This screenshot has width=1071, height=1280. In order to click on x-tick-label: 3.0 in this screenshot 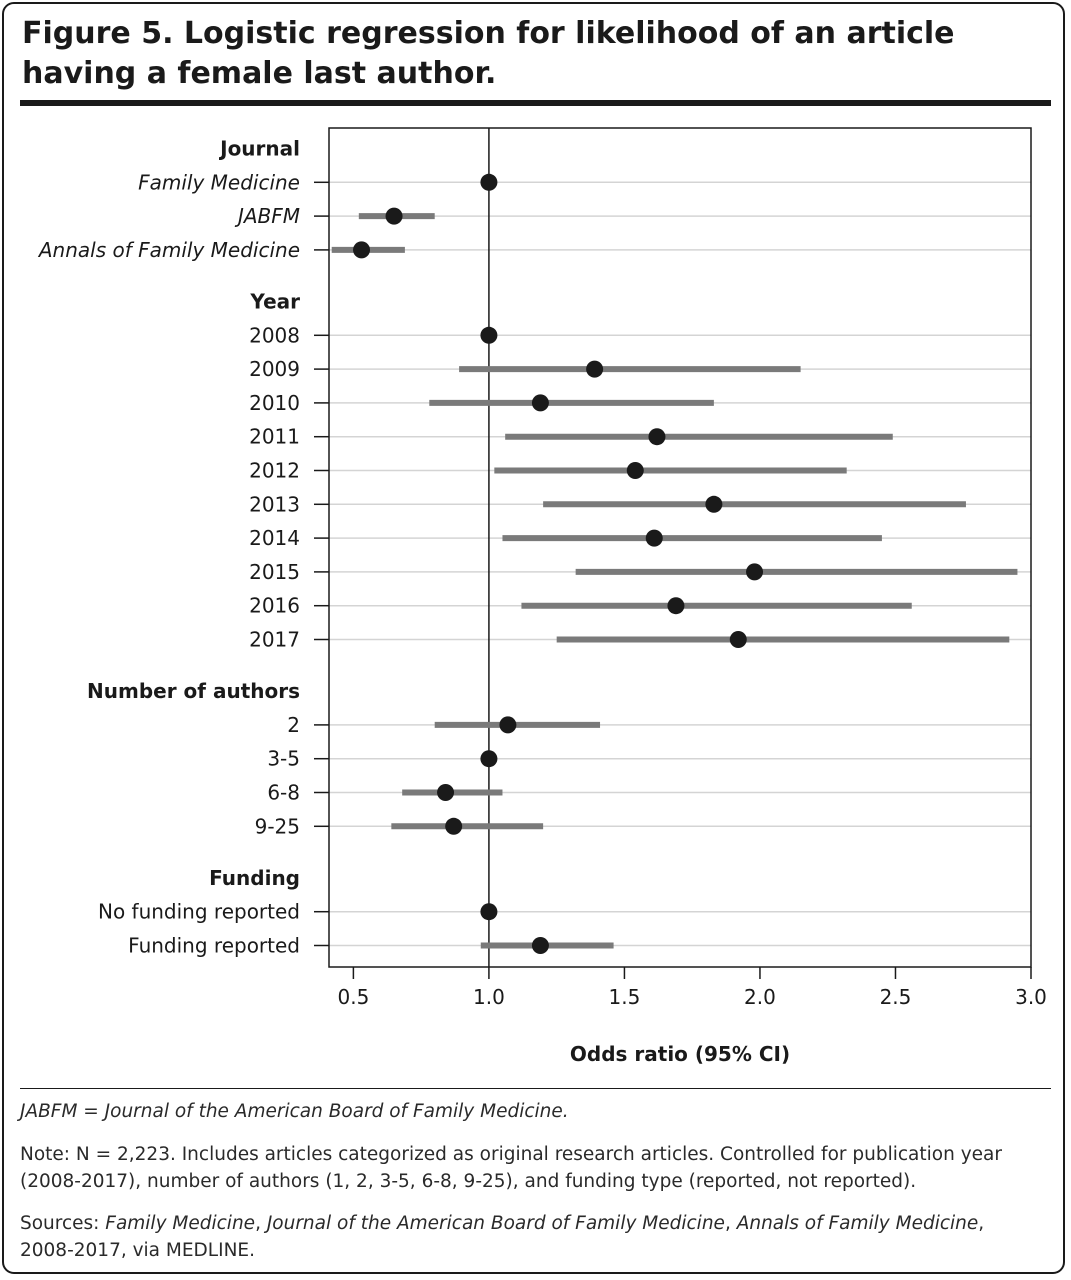, I will do `click(1031, 997)`.